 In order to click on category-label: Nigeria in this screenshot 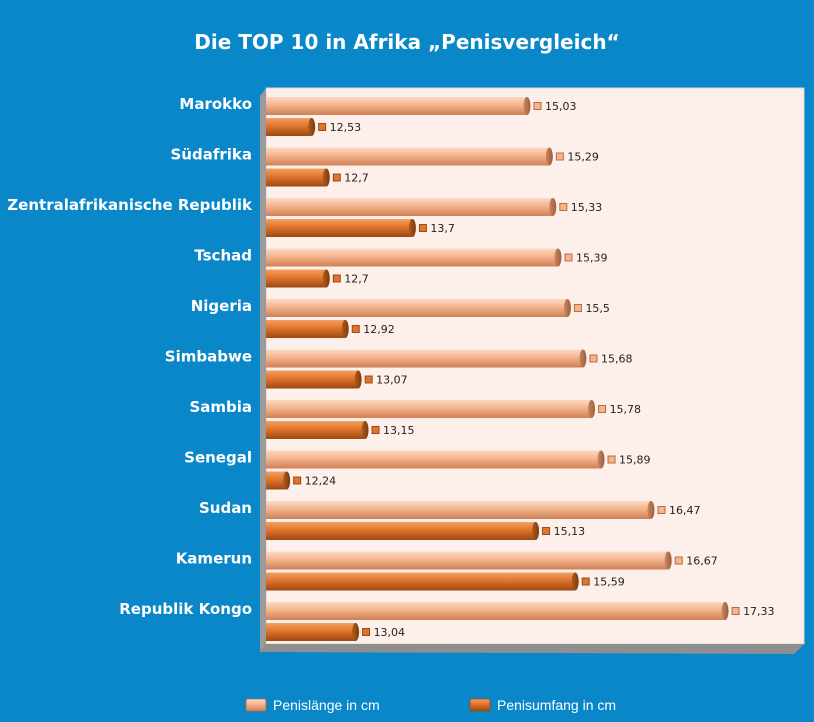, I will do `click(221, 306)`.